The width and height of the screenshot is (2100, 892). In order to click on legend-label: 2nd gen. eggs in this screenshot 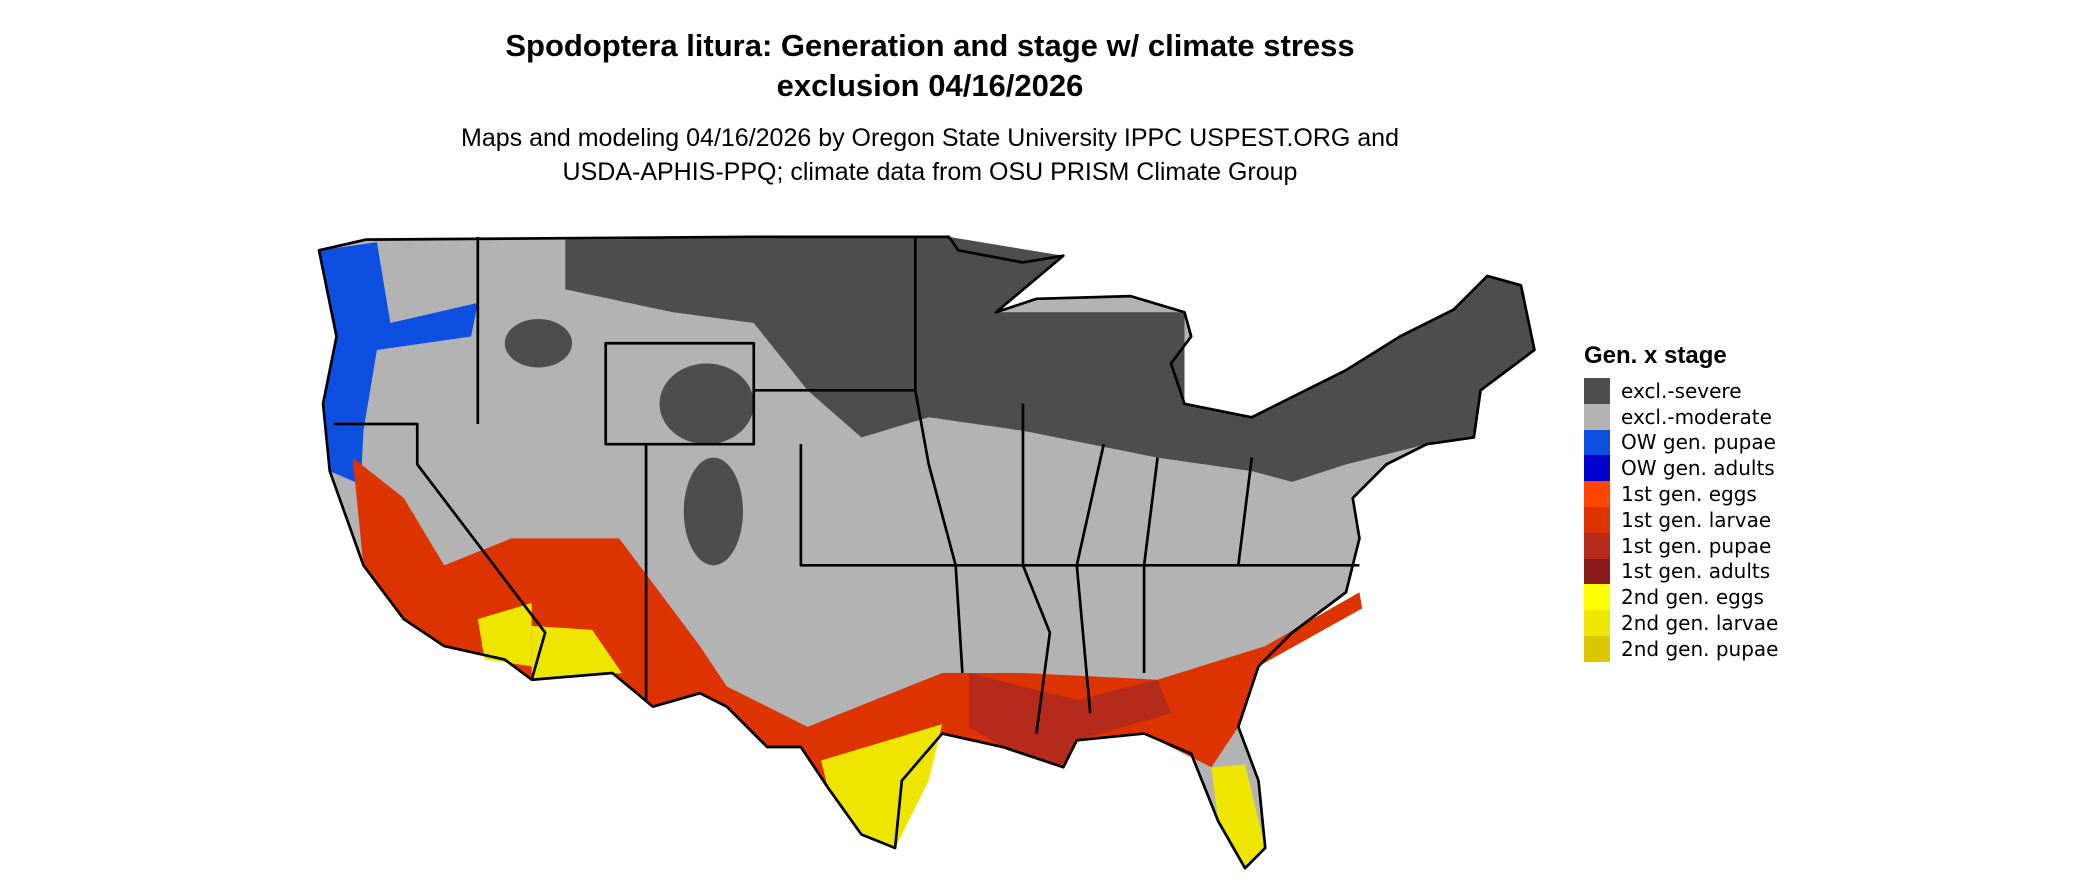, I will do `click(1692, 597)`.